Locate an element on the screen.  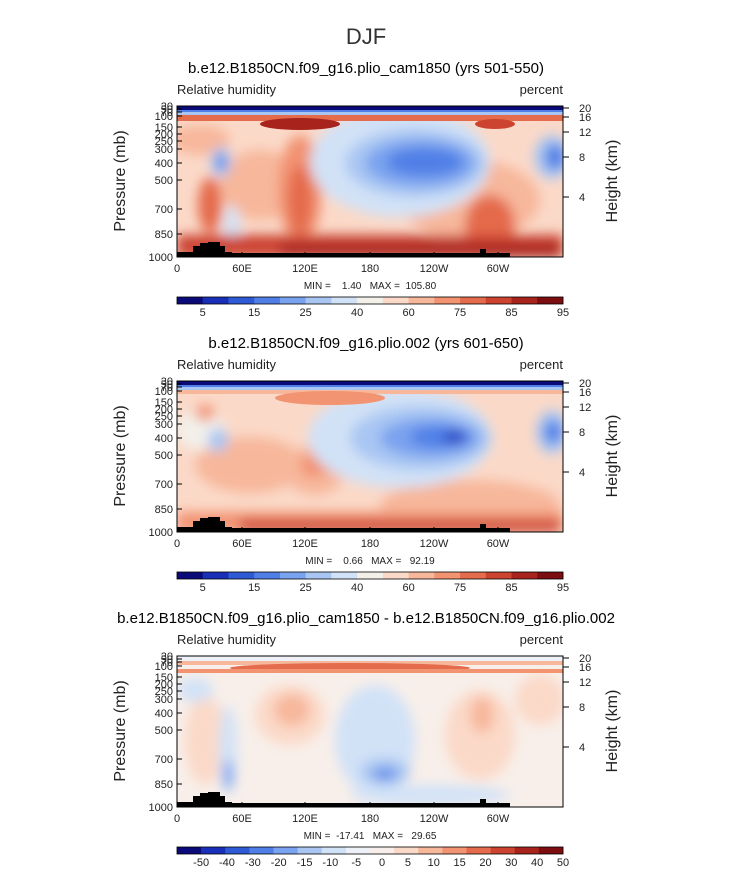
colorbar-label: 60 is located at coordinates (408, 588).